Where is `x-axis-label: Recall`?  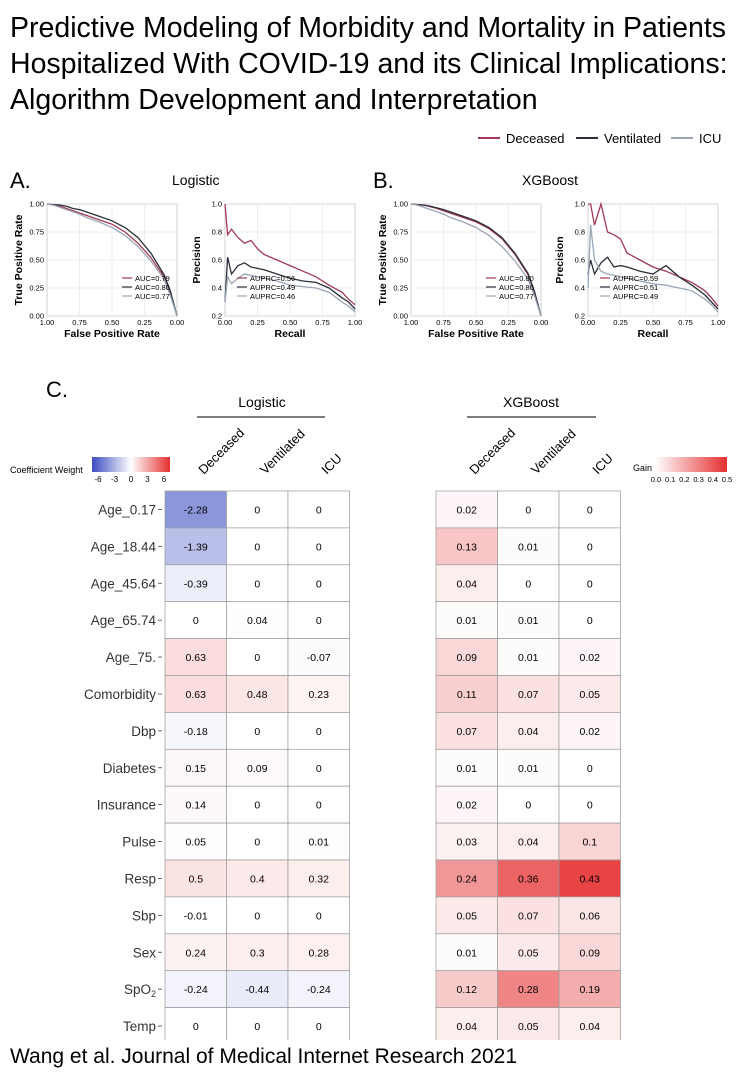
x-axis-label: Recall is located at coordinates (290, 334).